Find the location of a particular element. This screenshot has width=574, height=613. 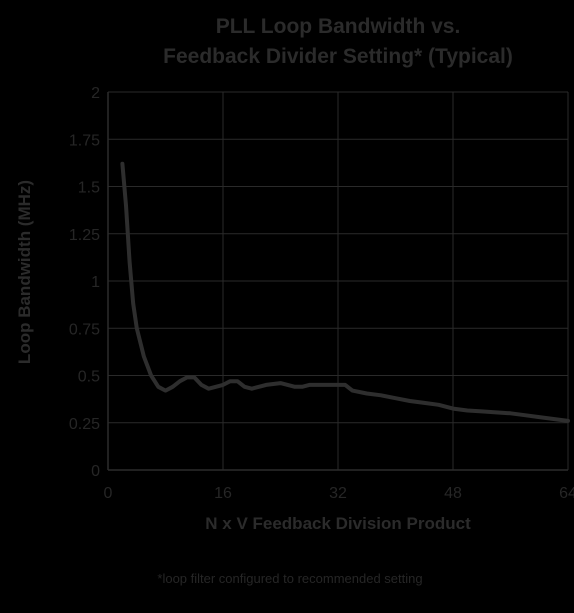

chart-title-line-1: PLL Loop Bandwidth vs. is located at coordinates (338, 26).